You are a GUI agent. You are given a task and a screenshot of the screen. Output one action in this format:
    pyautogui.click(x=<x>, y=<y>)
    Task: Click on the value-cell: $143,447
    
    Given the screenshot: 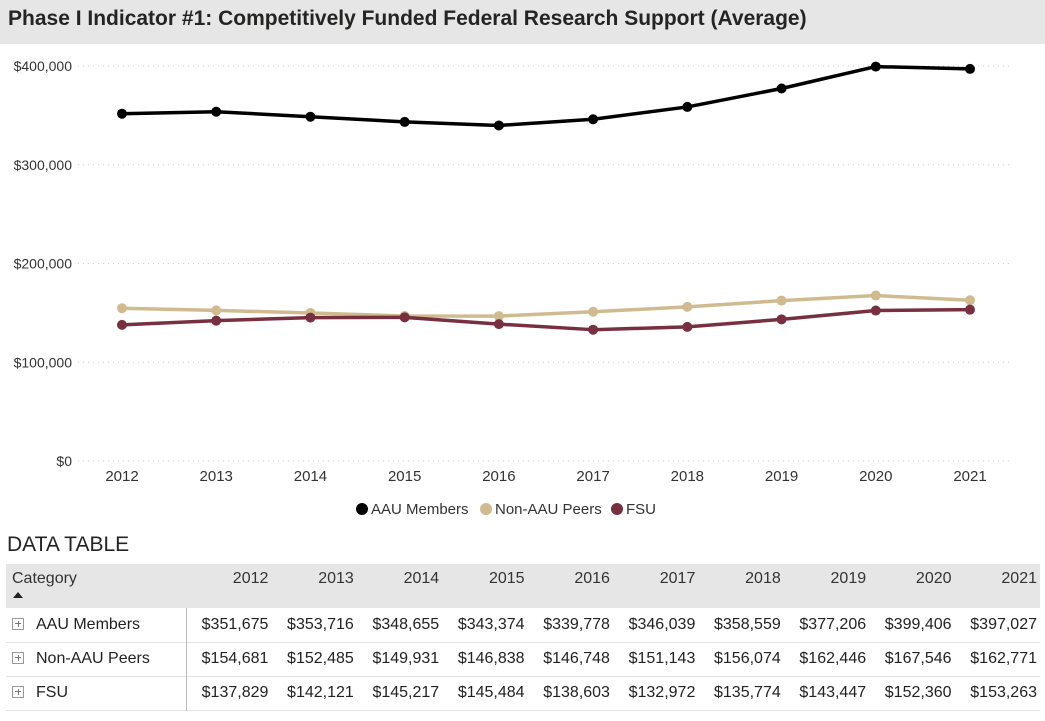 What is the action you would take?
    pyautogui.click(x=833, y=692)
    